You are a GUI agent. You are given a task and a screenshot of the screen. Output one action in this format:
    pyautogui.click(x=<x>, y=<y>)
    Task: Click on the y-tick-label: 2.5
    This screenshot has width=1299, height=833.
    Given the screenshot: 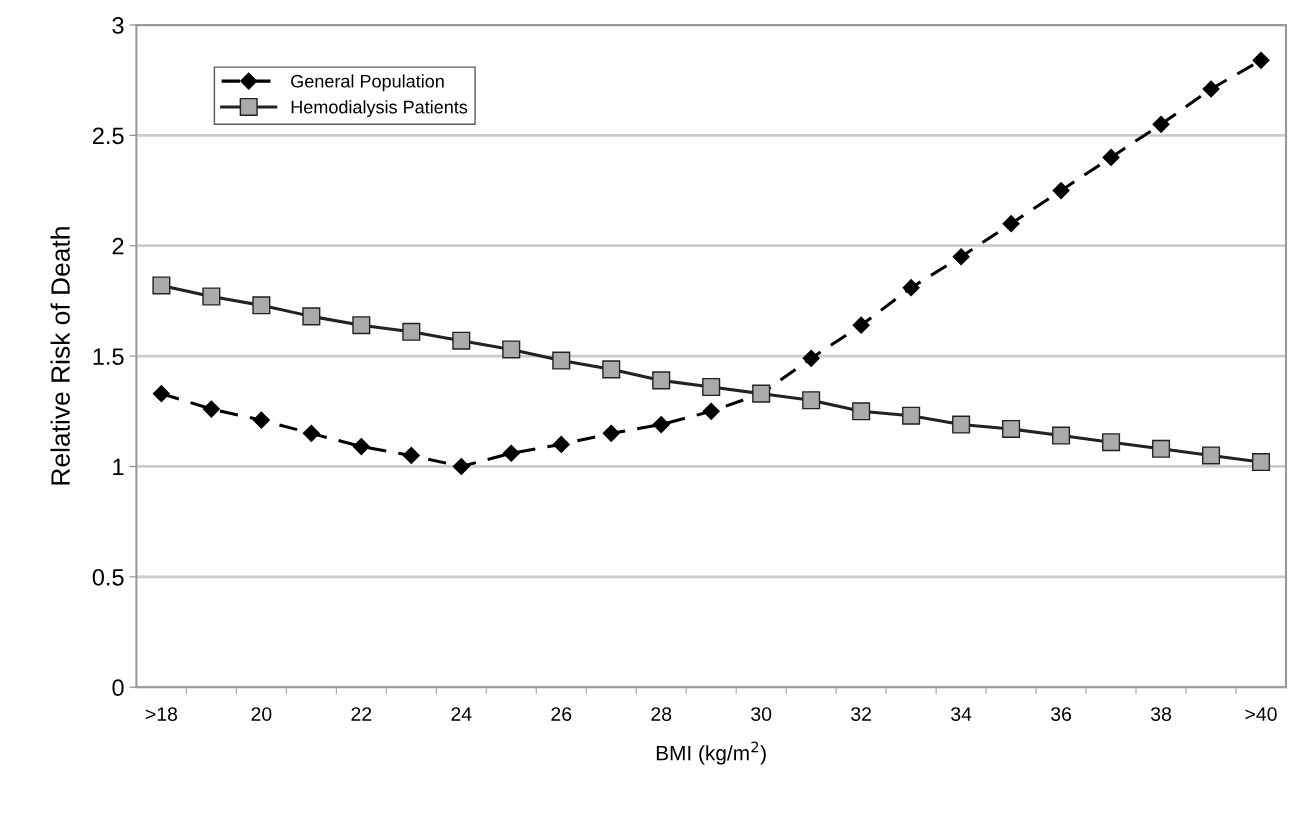 What is the action you would take?
    pyautogui.click(x=108, y=136)
    